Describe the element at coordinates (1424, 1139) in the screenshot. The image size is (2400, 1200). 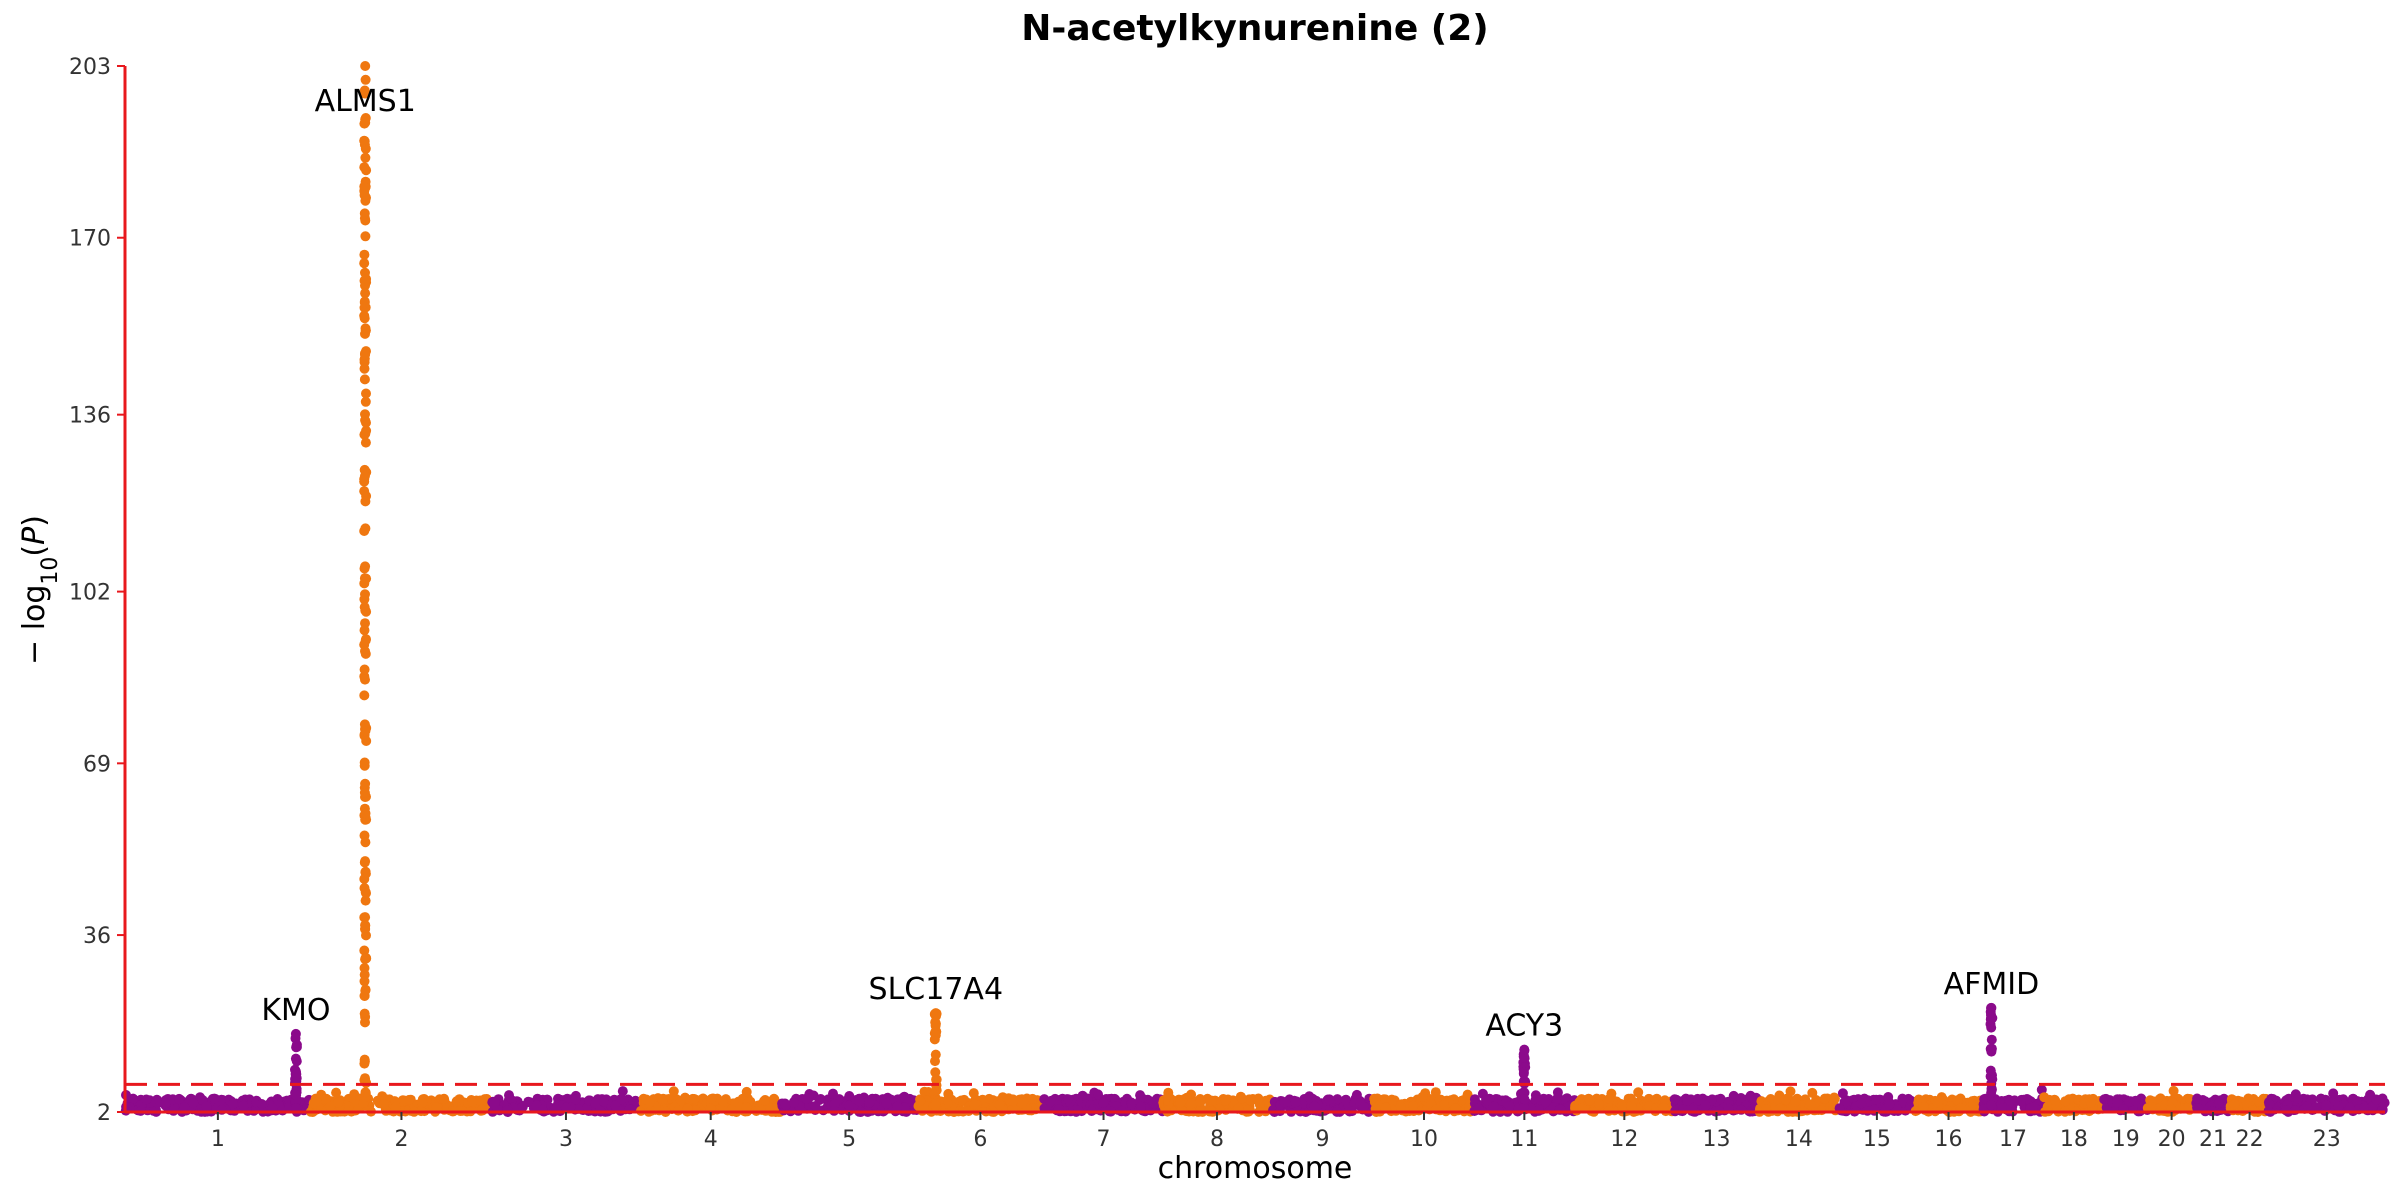
I see `x-tick-label: 10` at that location.